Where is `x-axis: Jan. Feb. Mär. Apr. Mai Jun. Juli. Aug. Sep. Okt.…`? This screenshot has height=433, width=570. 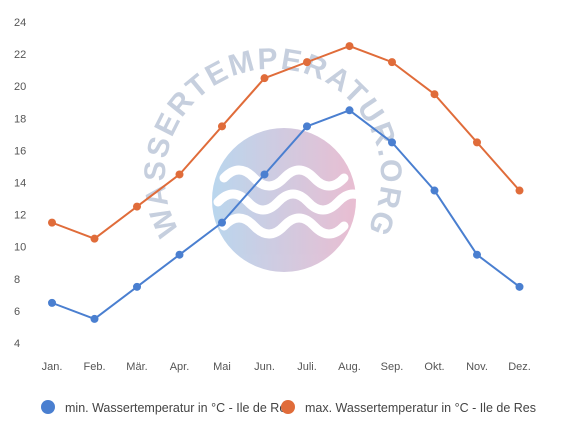 x-axis: Jan. Feb. Mär. Apr. Mai Jun. Juli. Aug. Sep. Okt.… is located at coordinates (286, 367).